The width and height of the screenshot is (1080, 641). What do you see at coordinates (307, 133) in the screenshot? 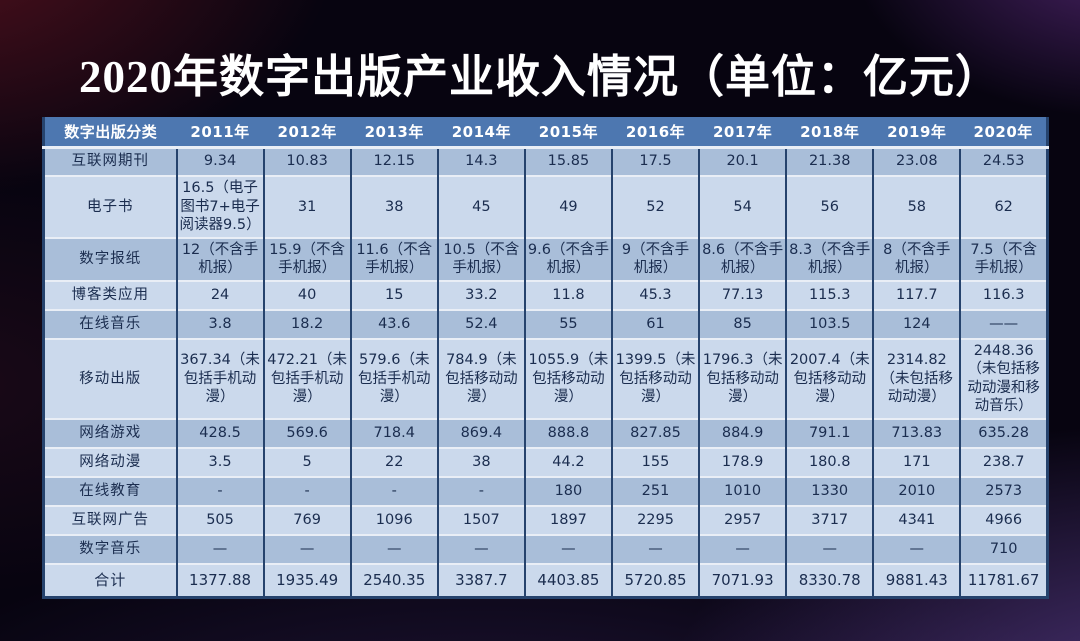
I see `header-cell-year: 2012年` at bounding box center [307, 133].